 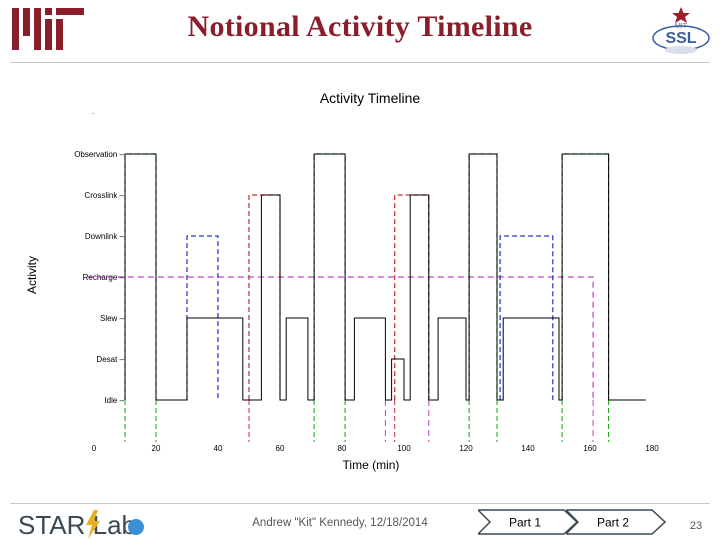 I want to click on x-tick-label: 60, so click(x=280, y=448).